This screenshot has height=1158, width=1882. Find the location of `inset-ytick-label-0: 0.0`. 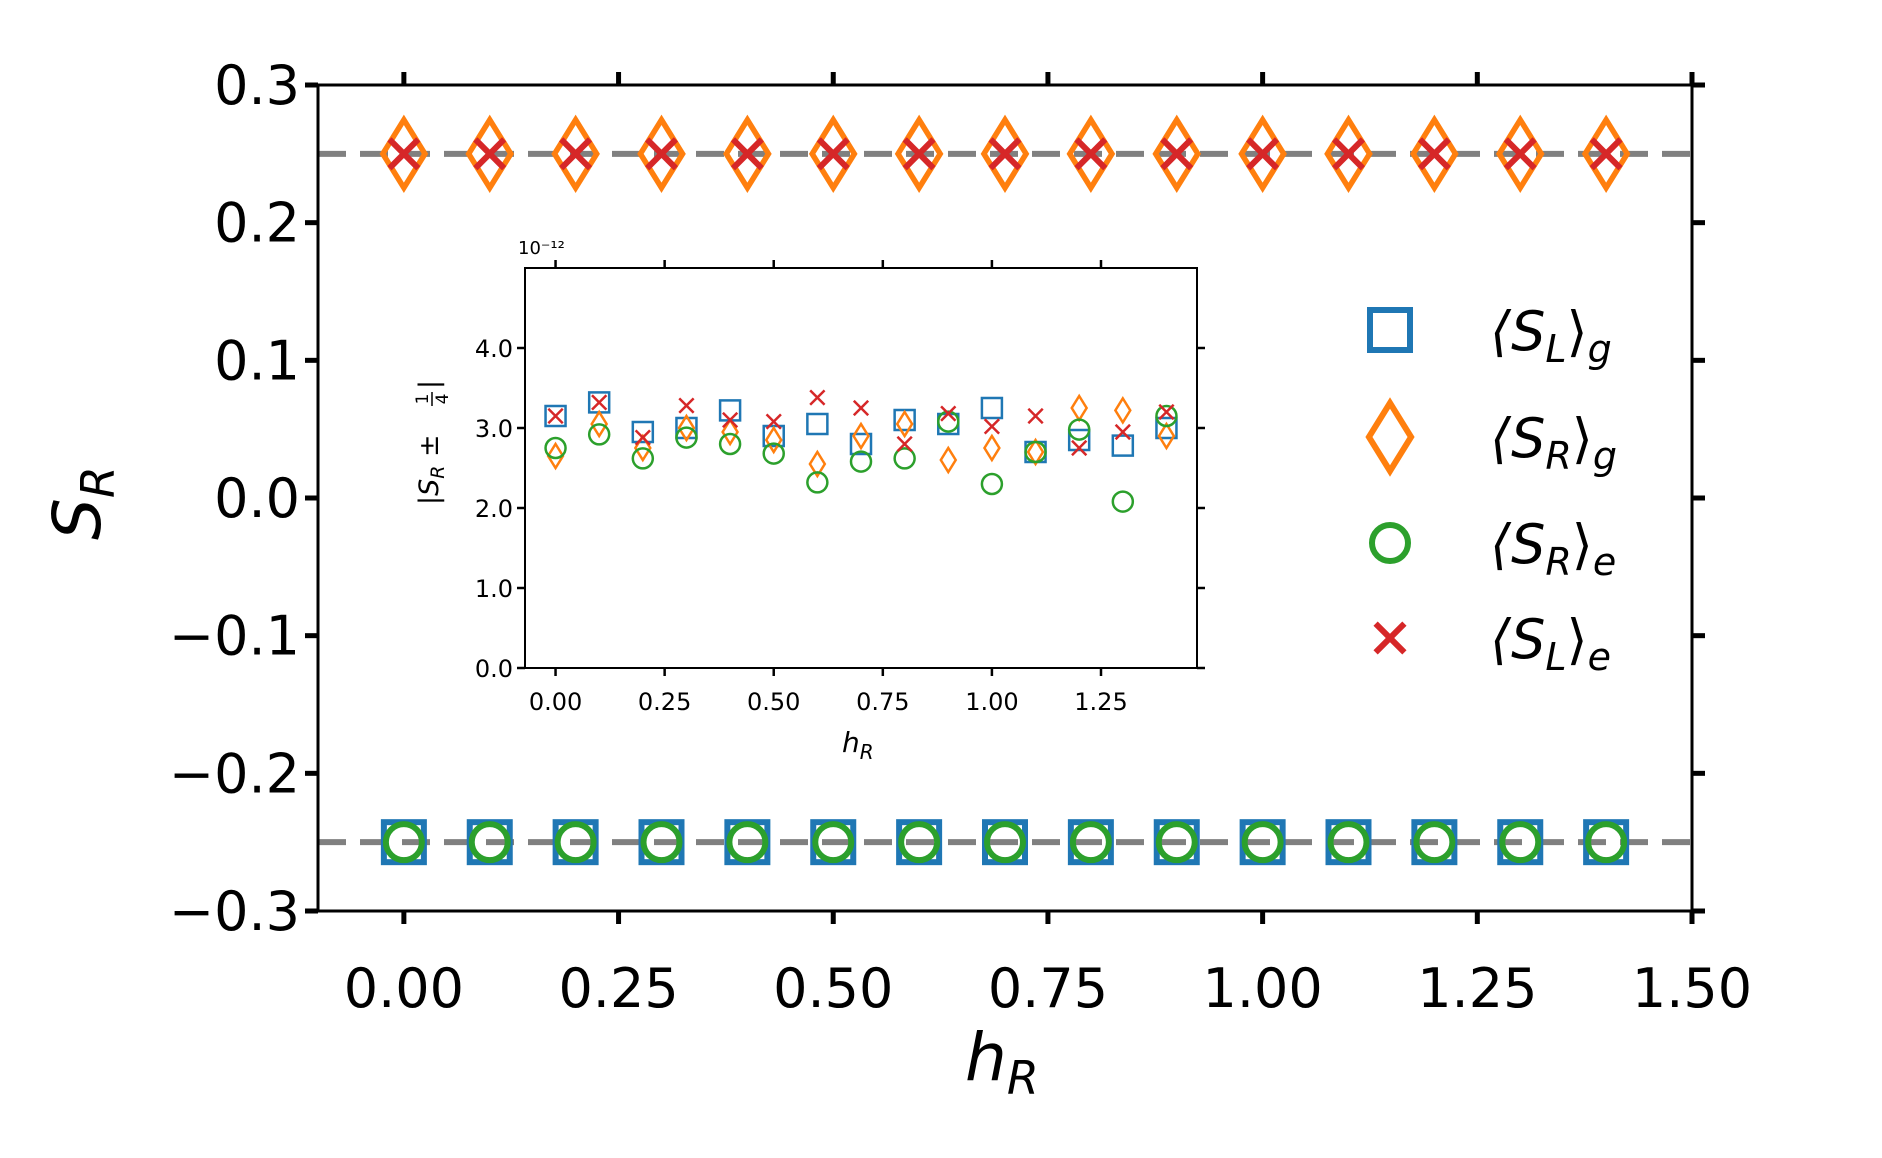

inset-ytick-label-0: 0.0 is located at coordinates (494, 669).